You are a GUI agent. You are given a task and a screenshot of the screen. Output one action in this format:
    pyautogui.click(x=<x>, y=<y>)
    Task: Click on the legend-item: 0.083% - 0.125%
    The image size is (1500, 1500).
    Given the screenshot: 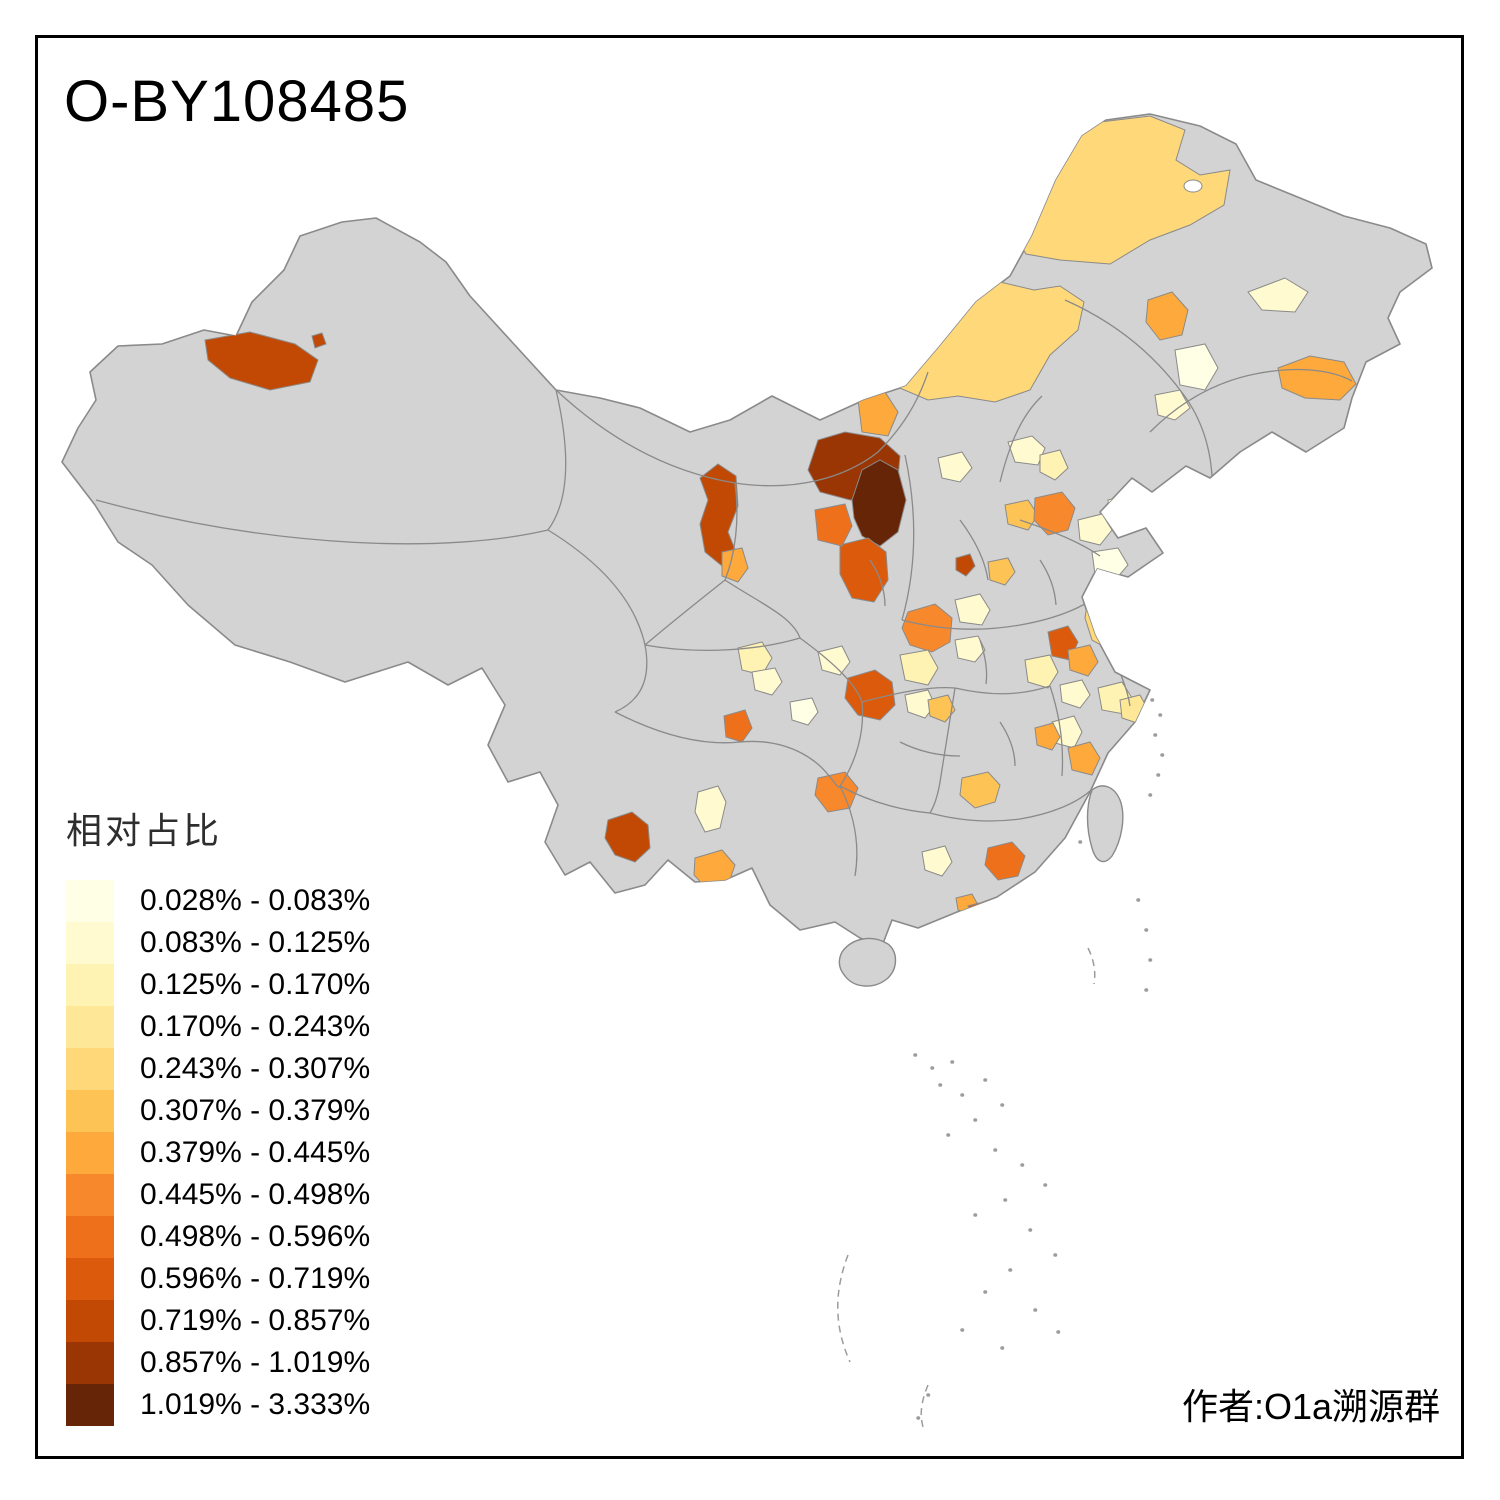 What is the action you would take?
    pyautogui.click(x=218, y=943)
    